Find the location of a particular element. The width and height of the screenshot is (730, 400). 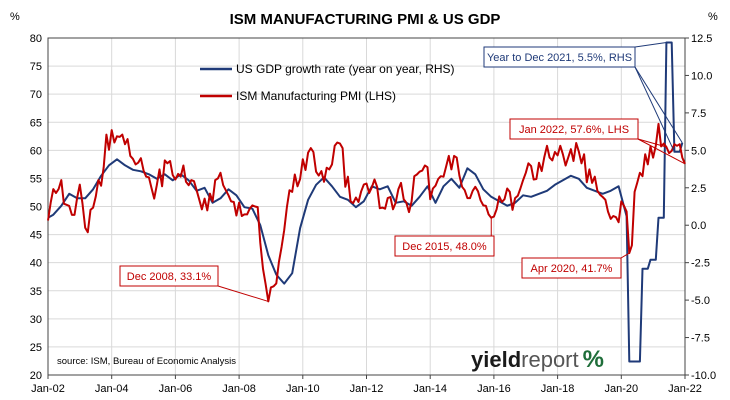

right-tick-label: -10.0 is located at coordinates (703, 376).